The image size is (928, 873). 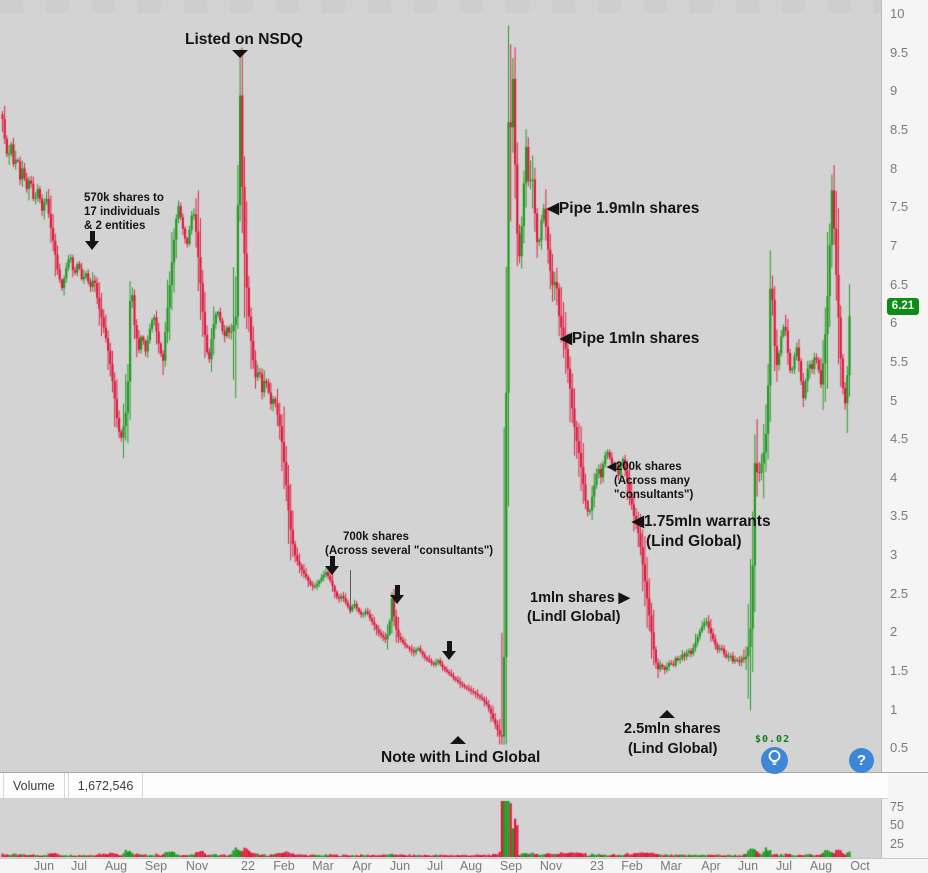 What do you see at coordinates (894, 400) in the screenshot?
I see `price-tick-label: 5` at bounding box center [894, 400].